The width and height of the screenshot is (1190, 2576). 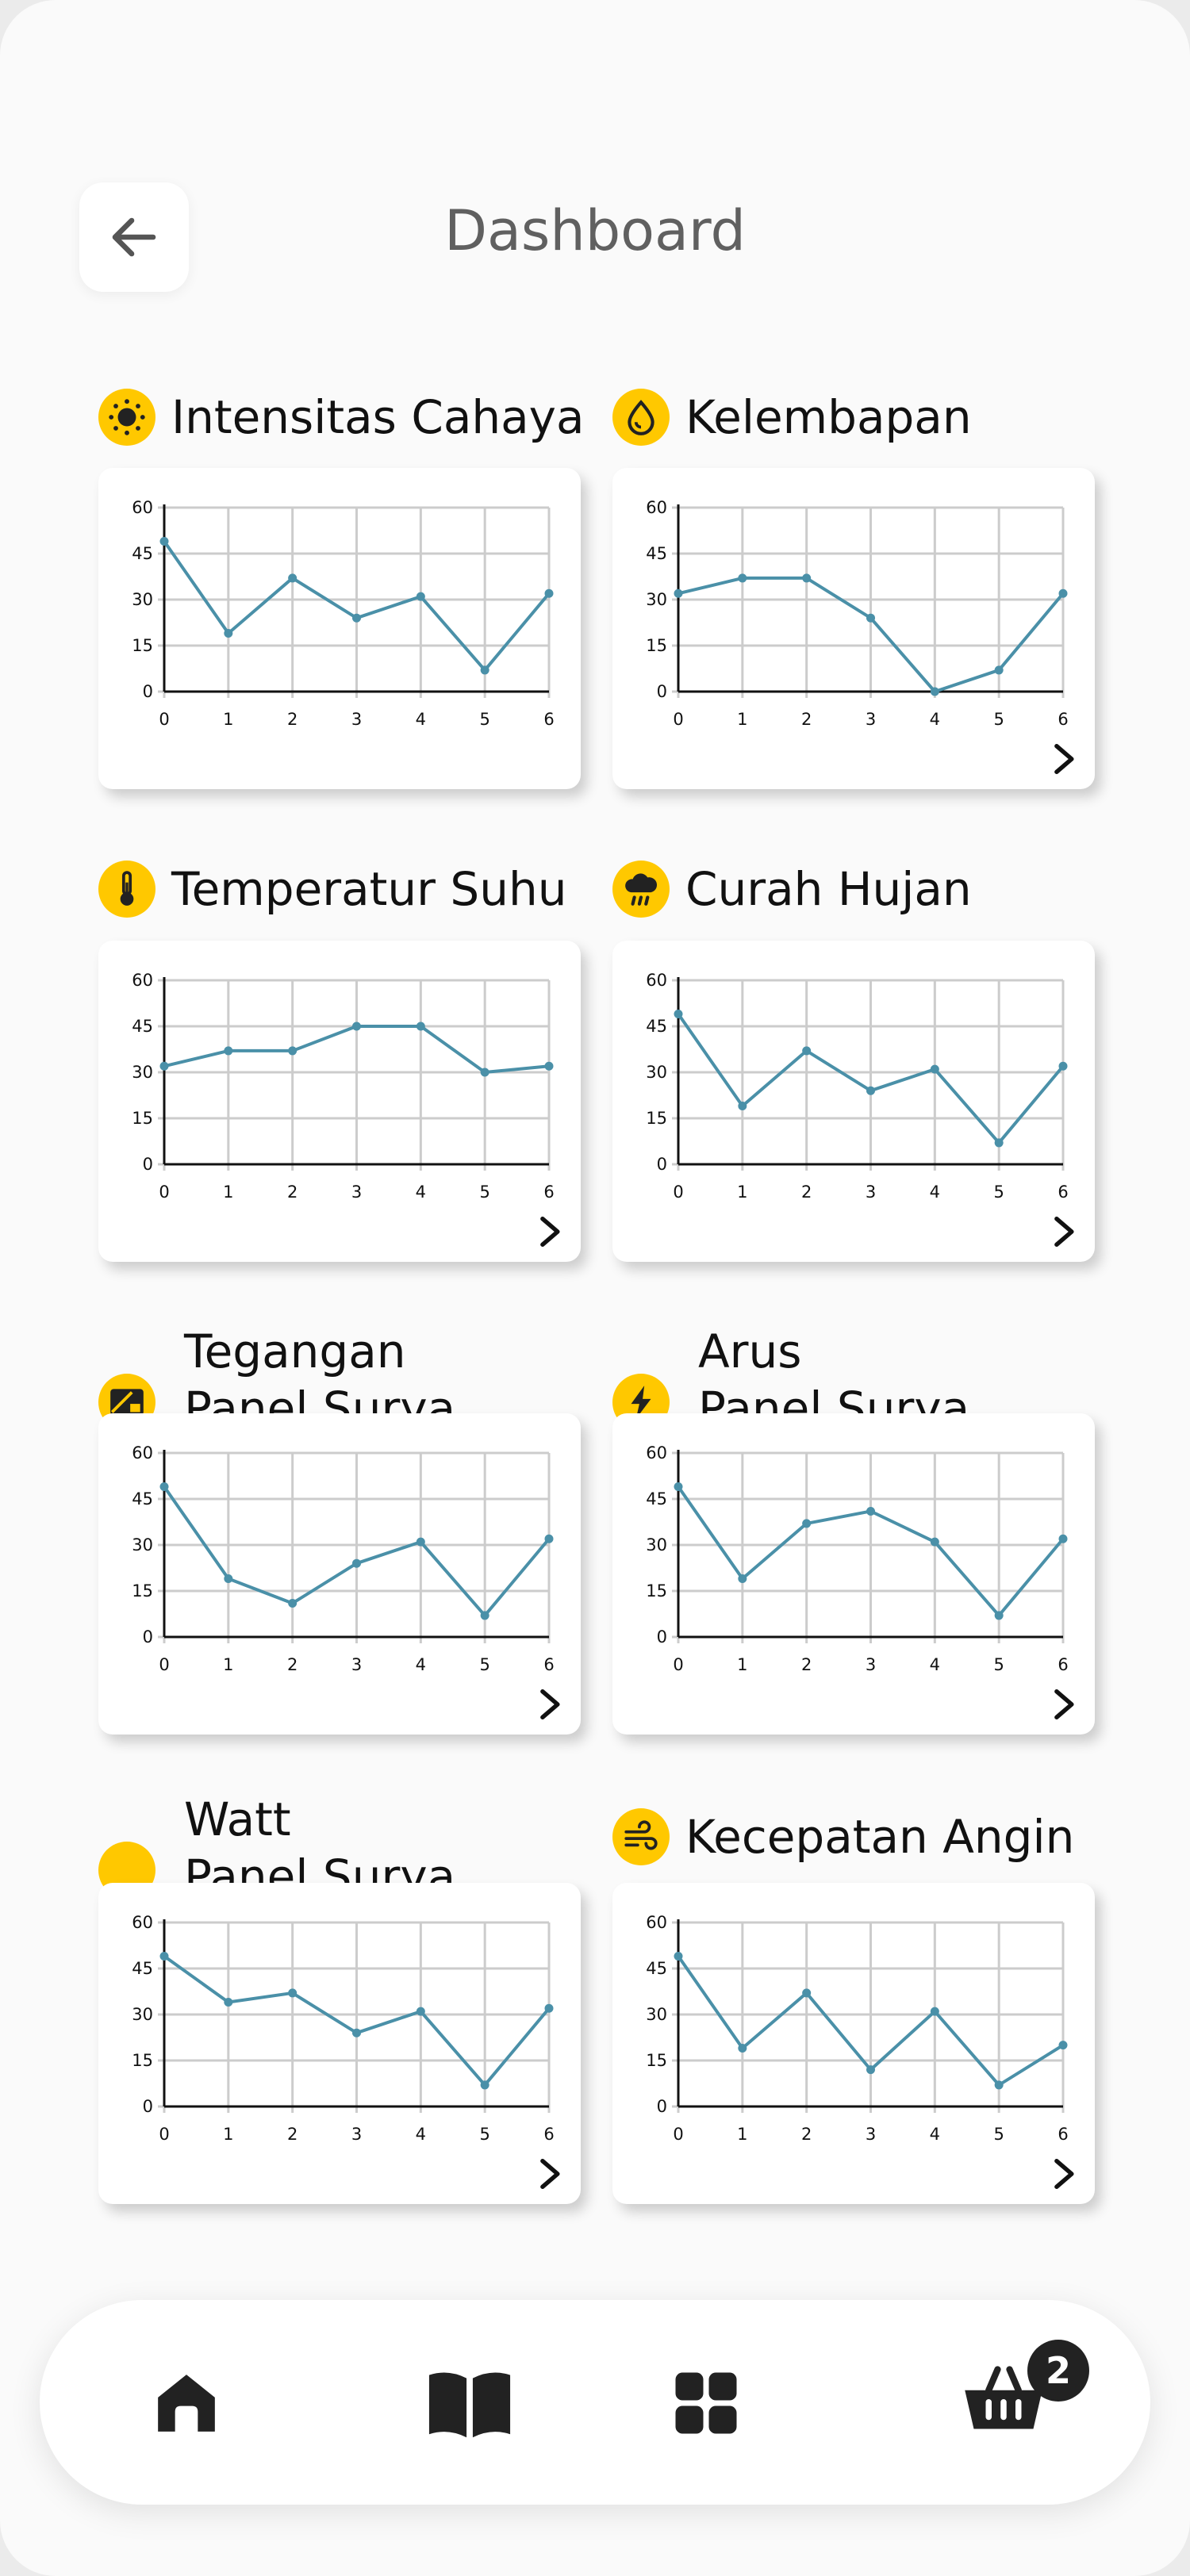 What do you see at coordinates (853, 2043) in the screenshot?
I see `chart-card-kecepatan-angin: 0 1 2 3 4 5 6 0 15 30 45 60` at bounding box center [853, 2043].